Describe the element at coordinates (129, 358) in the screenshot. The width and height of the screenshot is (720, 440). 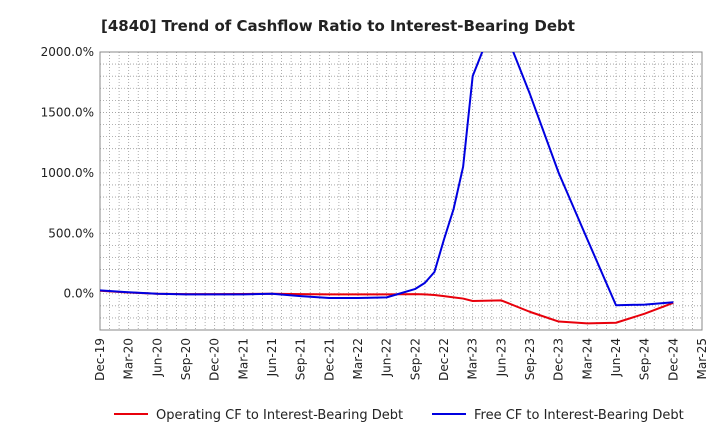
I see `x-tick-label: Mar-20` at that location.